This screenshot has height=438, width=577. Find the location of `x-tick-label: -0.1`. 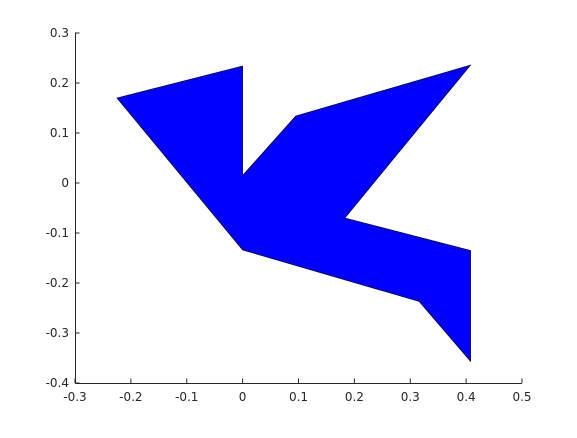

x-tick-label: -0.1 is located at coordinates (186, 397).